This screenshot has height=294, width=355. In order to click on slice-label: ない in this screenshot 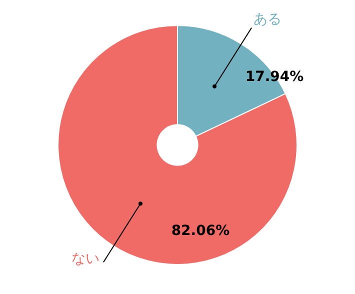, I will do `click(85, 258)`.